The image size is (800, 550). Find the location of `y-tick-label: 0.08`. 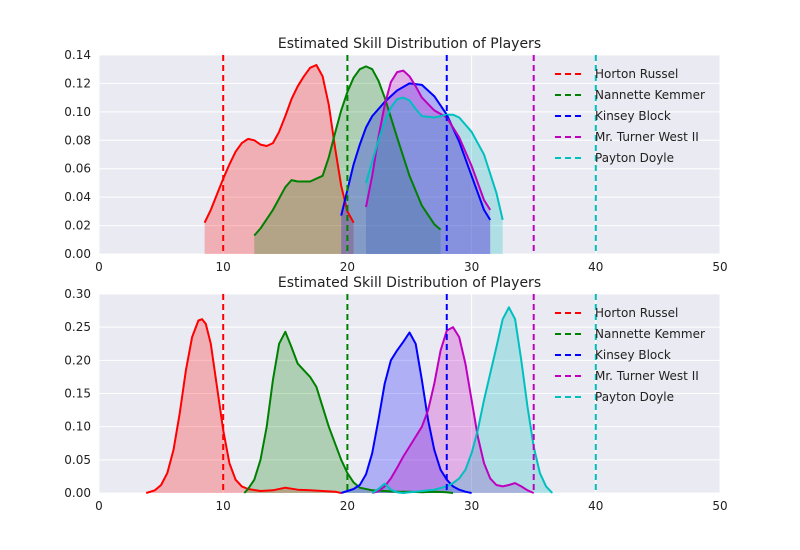

y-tick-label: 0.08 is located at coordinates (77, 140).